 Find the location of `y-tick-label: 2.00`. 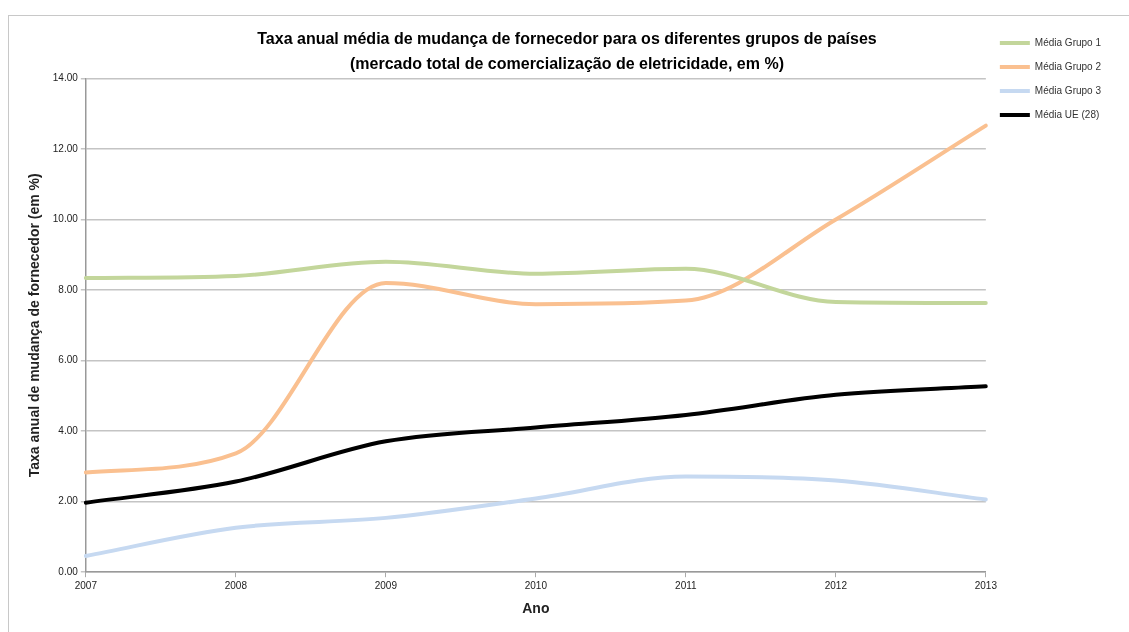

y-tick-label: 2.00 is located at coordinates (68, 501).